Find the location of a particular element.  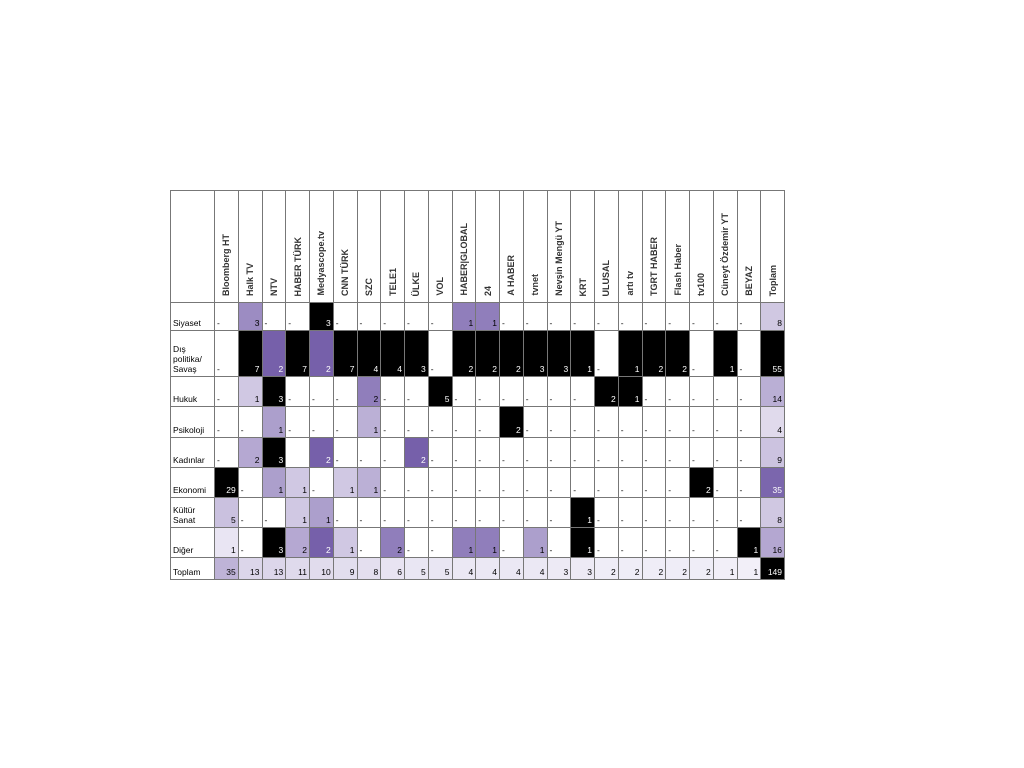

column-label: Toplam is located at coordinates (772, 280).